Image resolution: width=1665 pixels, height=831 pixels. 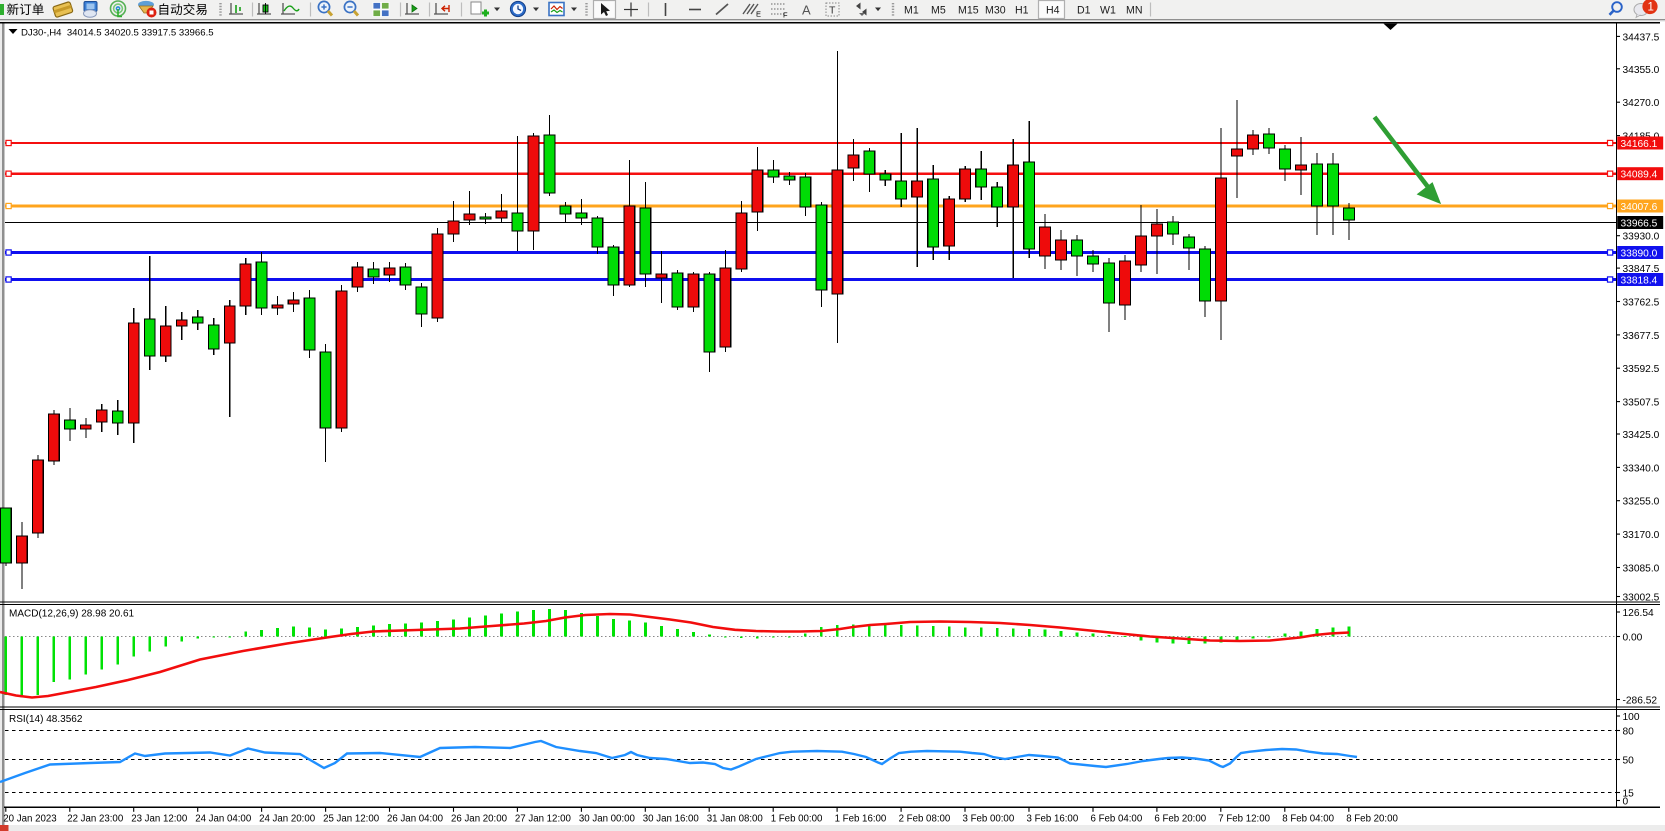 What do you see at coordinates (607, 819) in the screenshot?
I see `svg-text: 30 Jan 00:00` at bounding box center [607, 819].